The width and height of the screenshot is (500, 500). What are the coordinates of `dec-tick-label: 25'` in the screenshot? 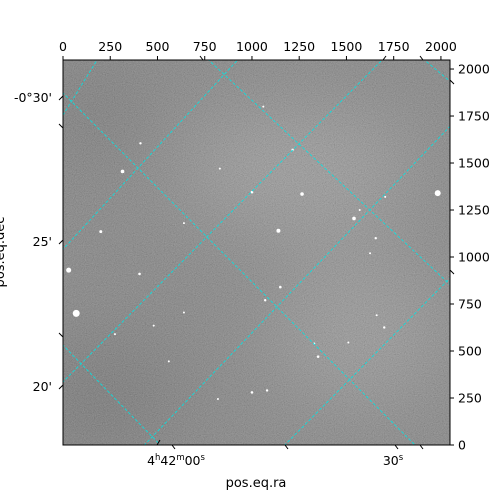 It's located at (42, 241).